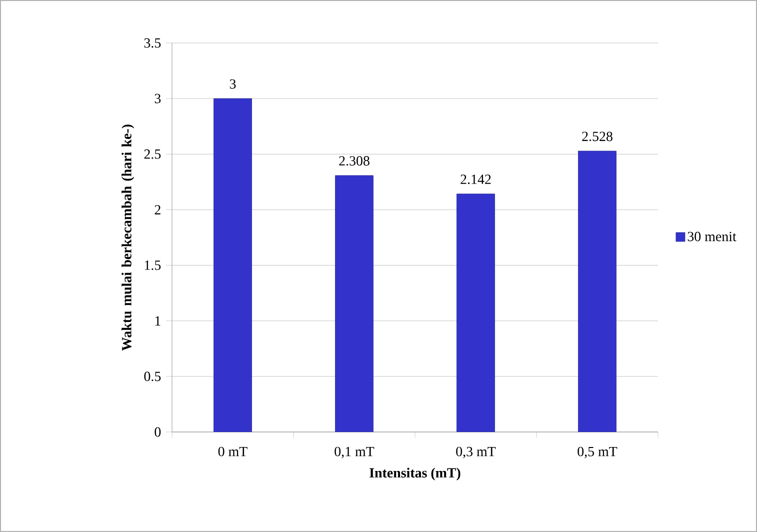 This screenshot has width=757, height=532. Describe the element at coordinates (152, 377) in the screenshot. I see `y-tick-label: 0.5` at that location.